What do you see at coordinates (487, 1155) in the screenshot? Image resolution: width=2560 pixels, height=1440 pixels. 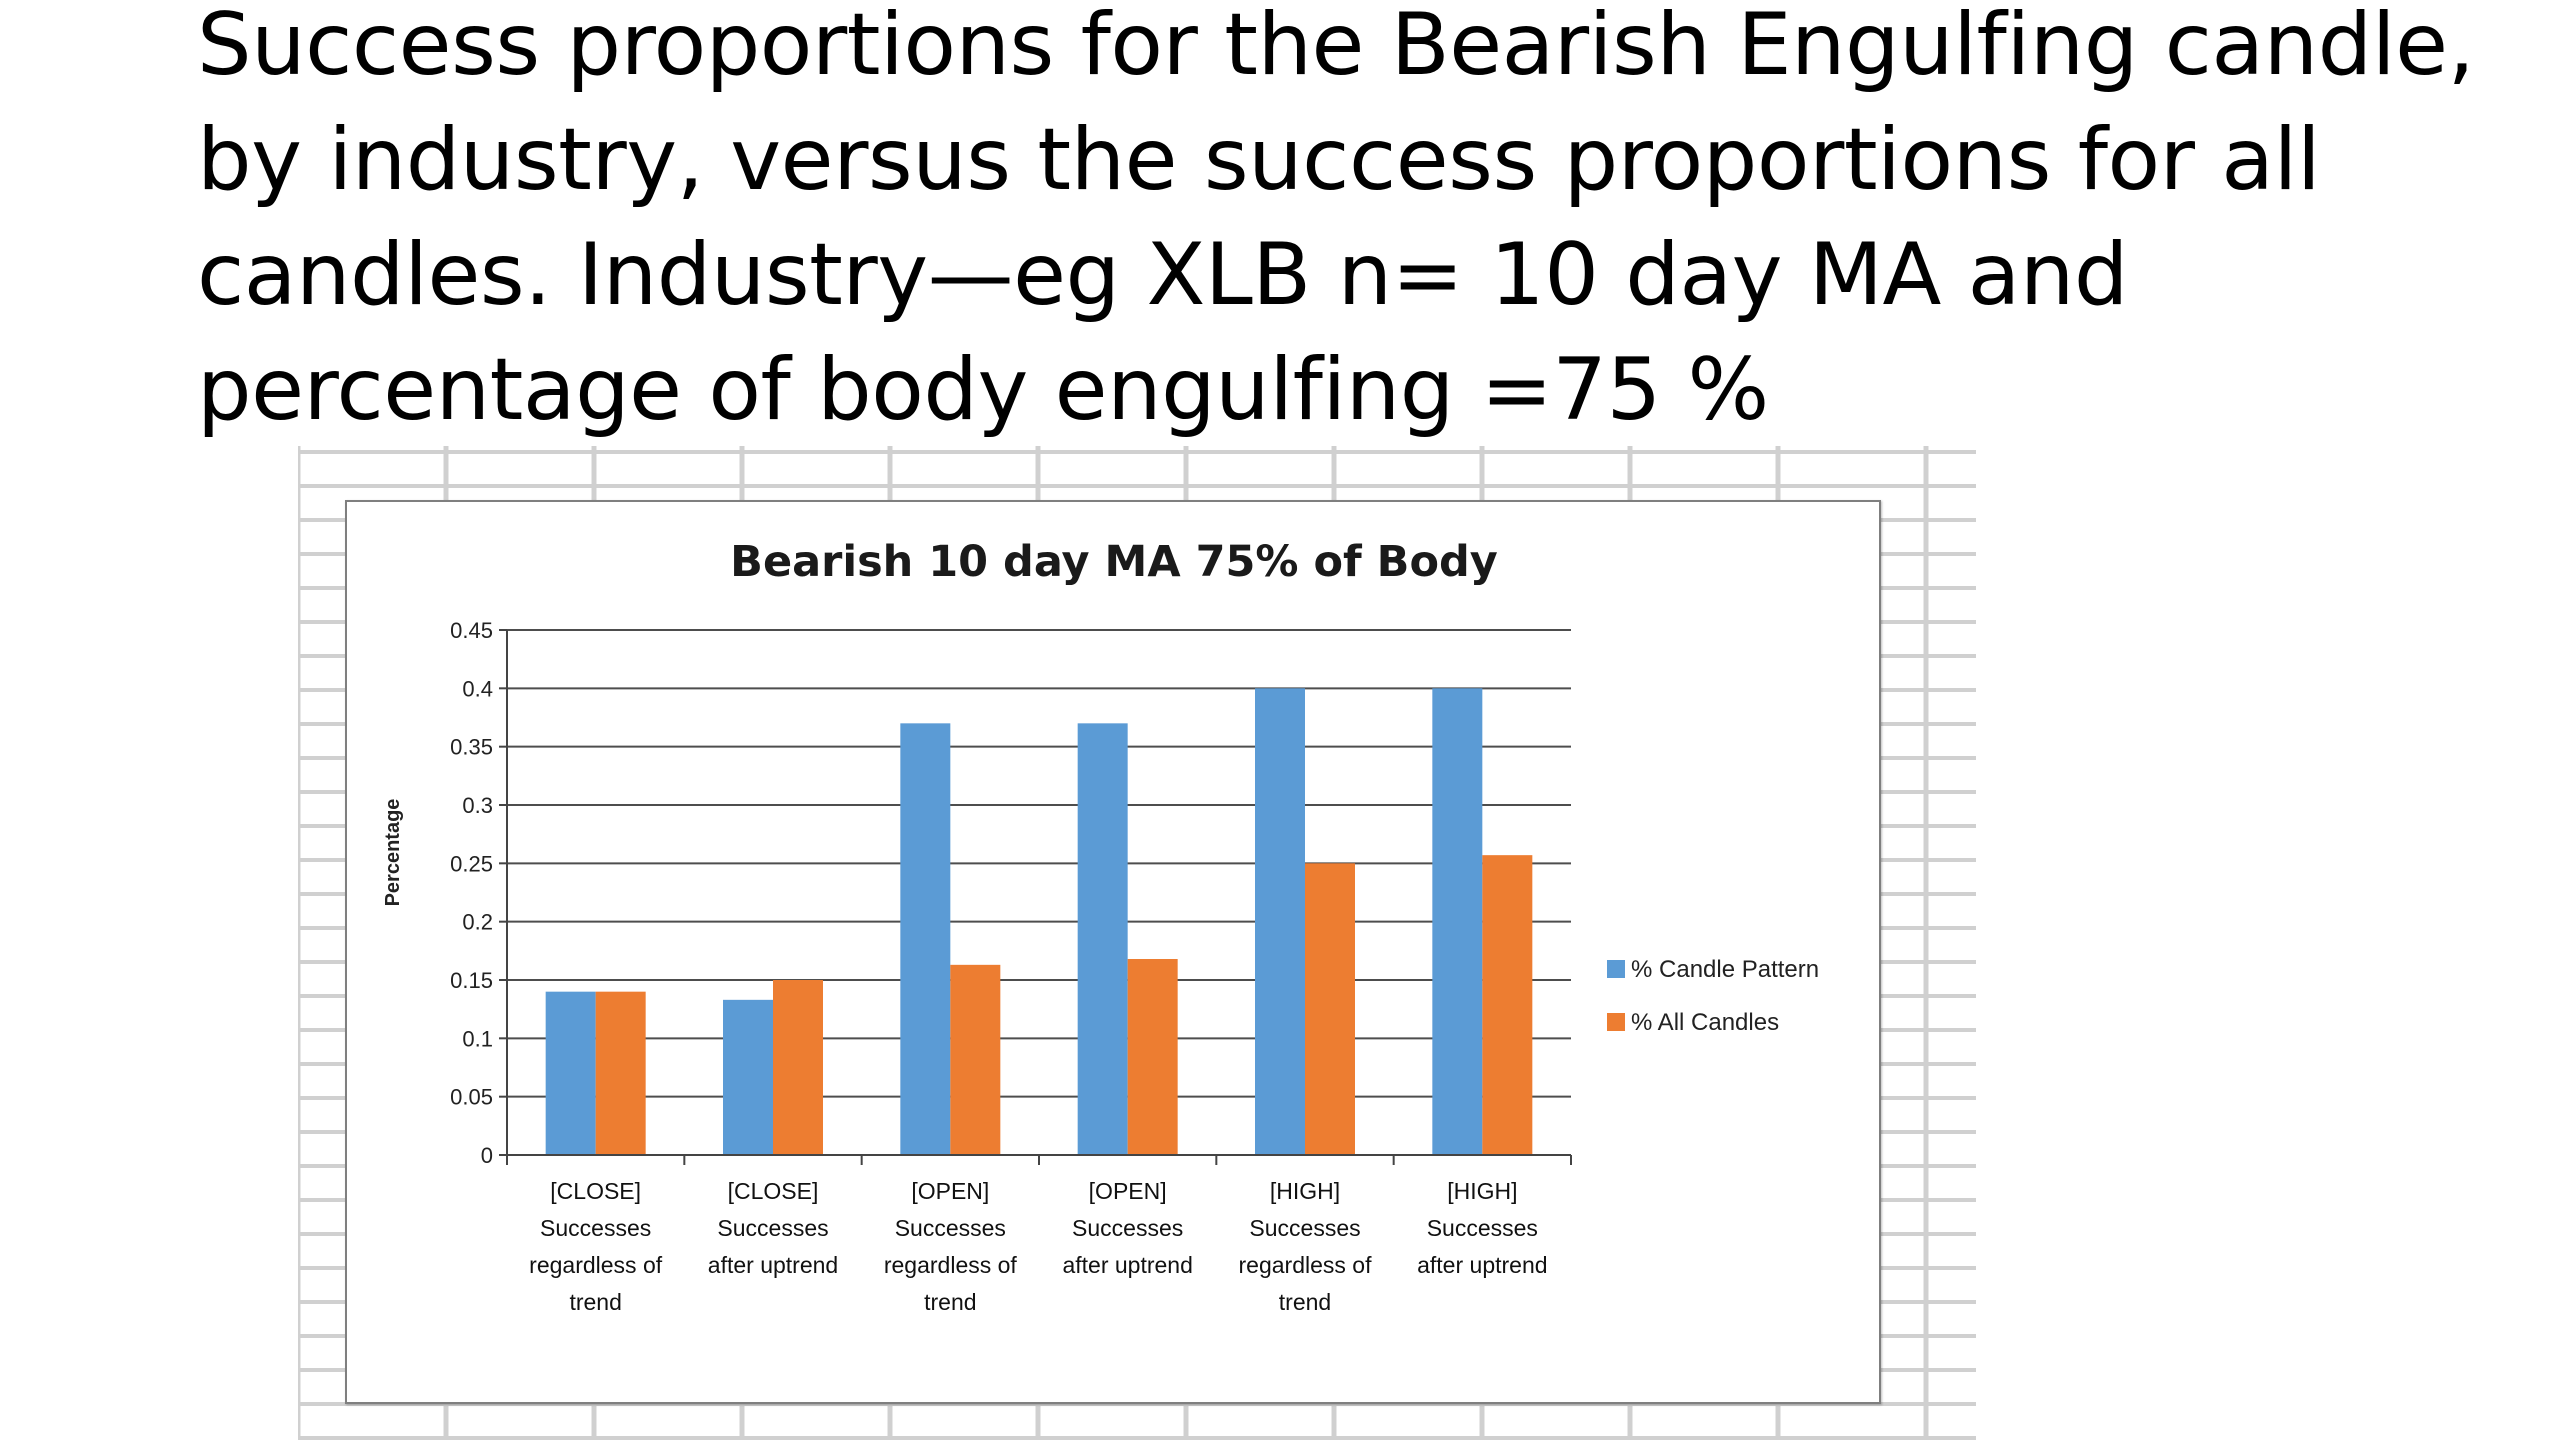 I see `y-tick-label: 0` at bounding box center [487, 1155].